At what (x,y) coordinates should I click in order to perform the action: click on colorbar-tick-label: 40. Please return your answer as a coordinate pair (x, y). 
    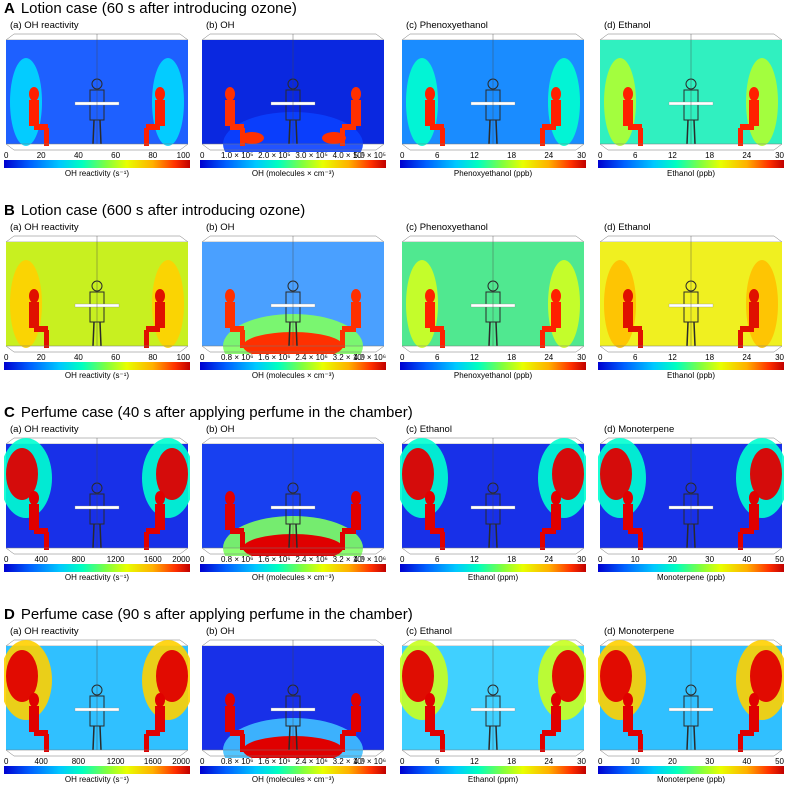
    Looking at the image, I should click on (747, 559).